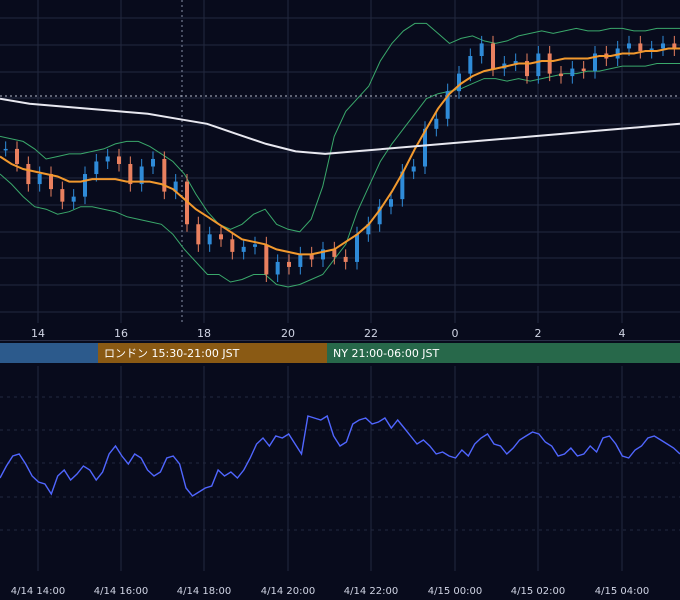 The image size is (680, 600). Describe the element at coordinates (288, 333) in the screenshot. I see `x-tick-label: 20` at that location.